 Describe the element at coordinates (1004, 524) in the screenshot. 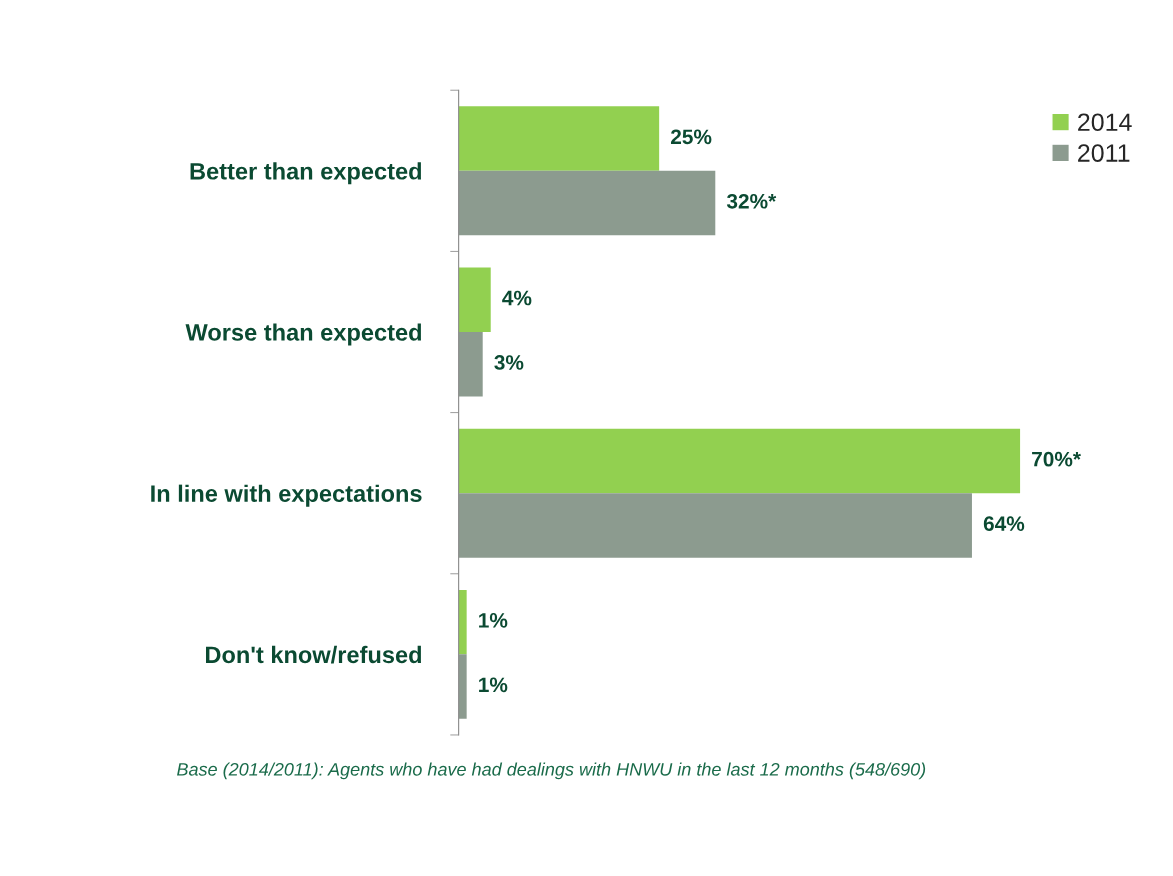

I see `data-label: 64%` at that location.